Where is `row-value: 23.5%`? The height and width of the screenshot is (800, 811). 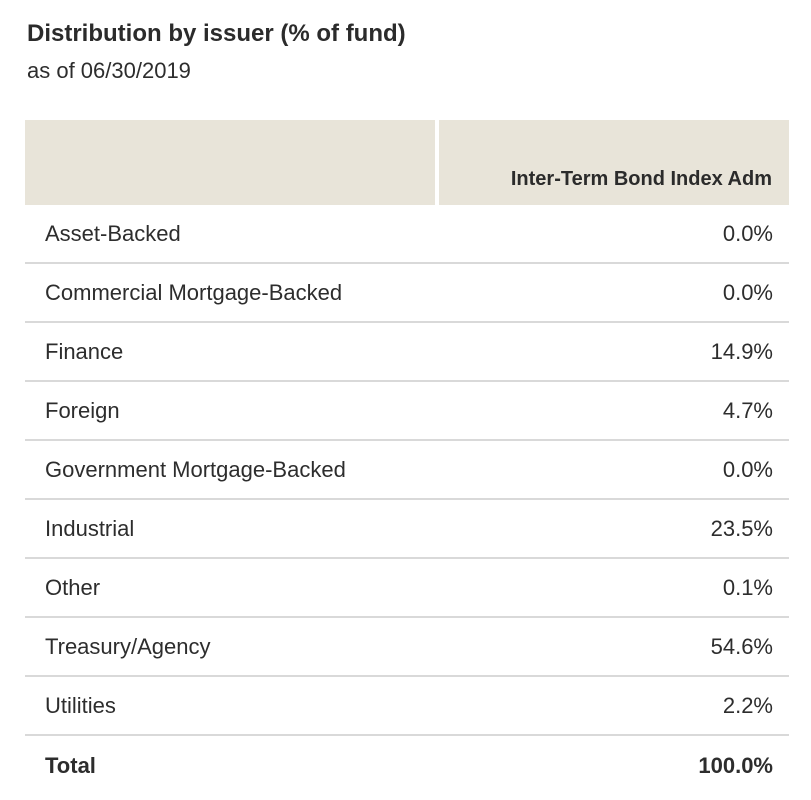
row-value: 23.5% is located at coordinates (741, 528).